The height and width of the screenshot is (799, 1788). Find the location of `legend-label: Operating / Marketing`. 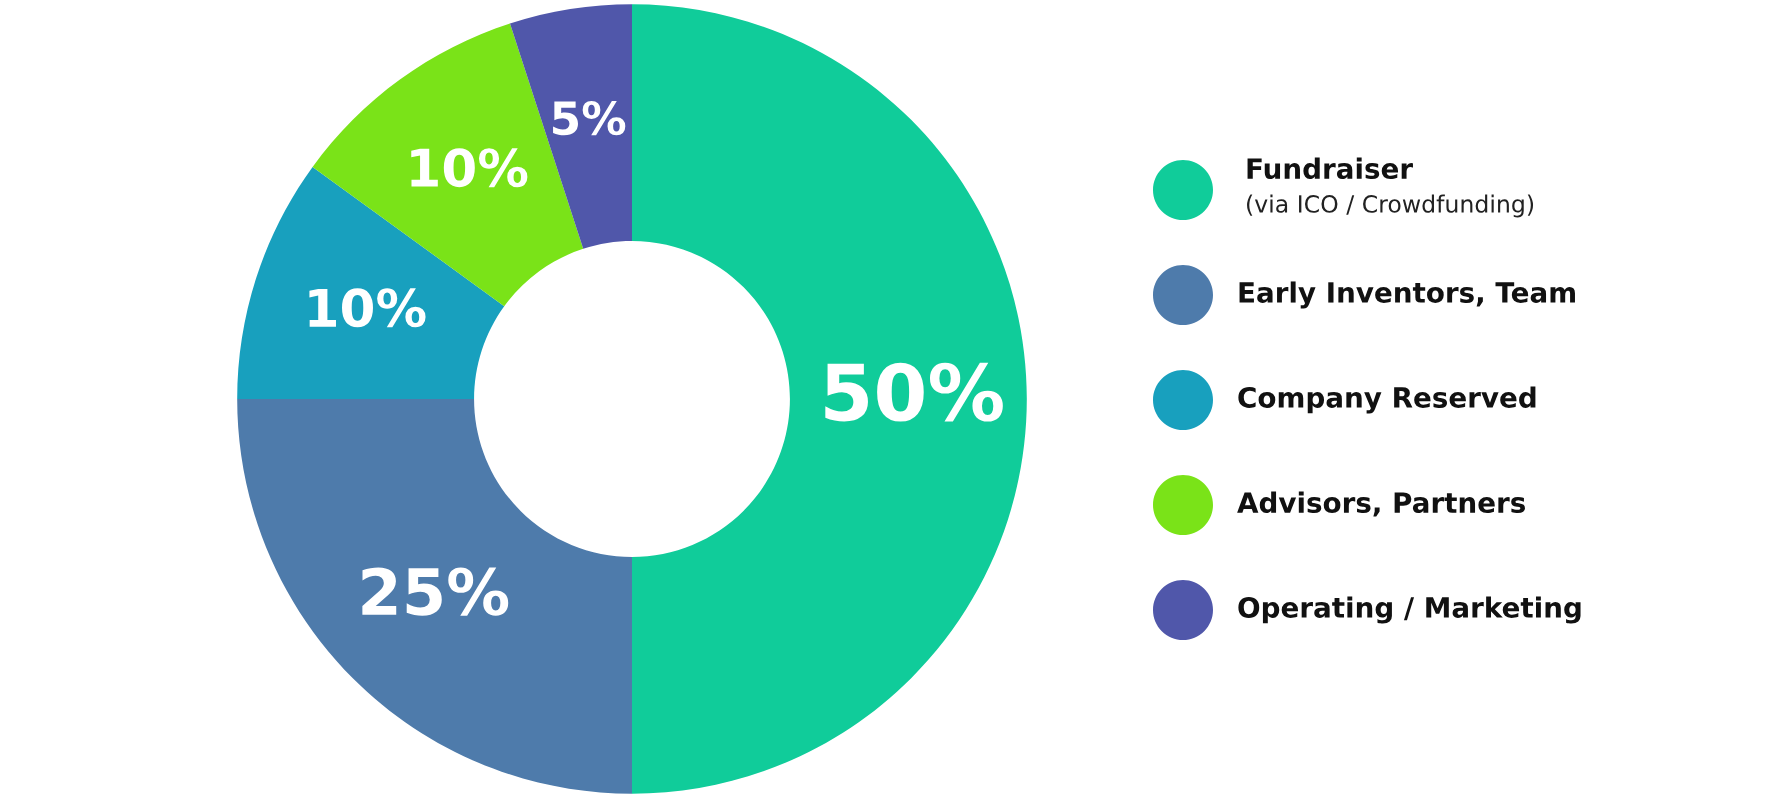

legend-label: Operating / Marketing is located at coordinates (1409, 610).